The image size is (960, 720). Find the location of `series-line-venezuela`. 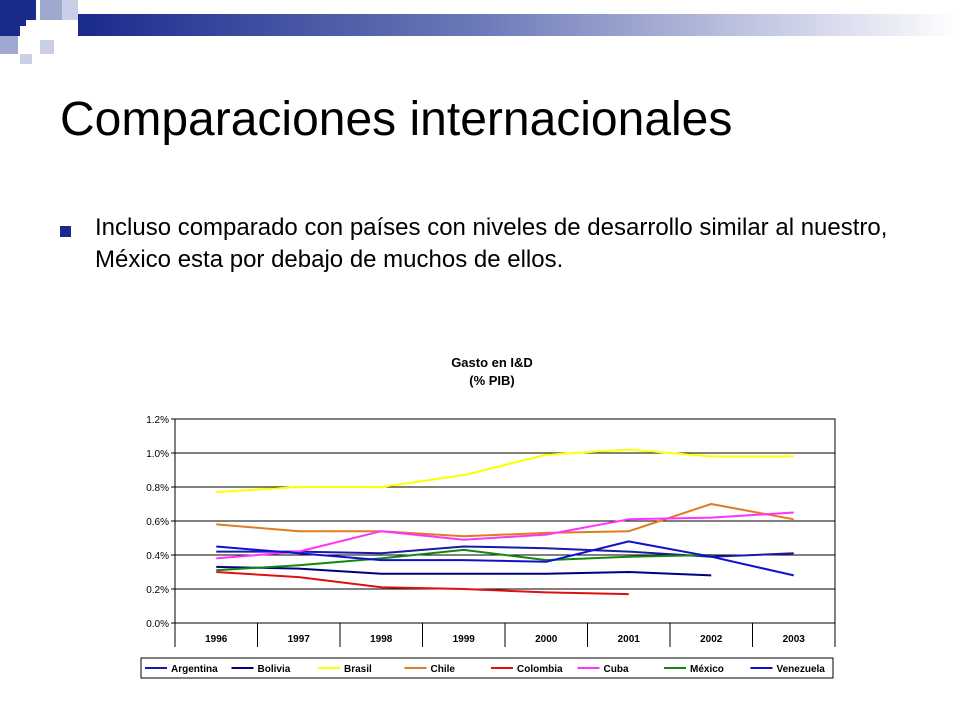

series-line-venezuela is located at coordinates (505, 558).